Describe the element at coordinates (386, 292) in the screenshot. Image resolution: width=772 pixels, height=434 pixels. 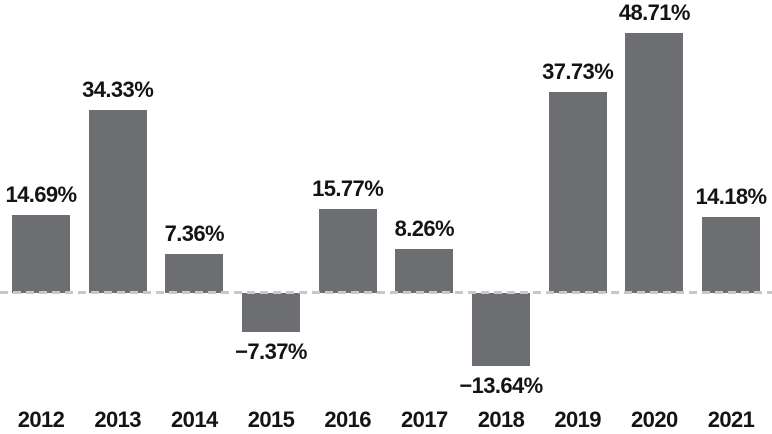
I see `zero-baseline` at that location.